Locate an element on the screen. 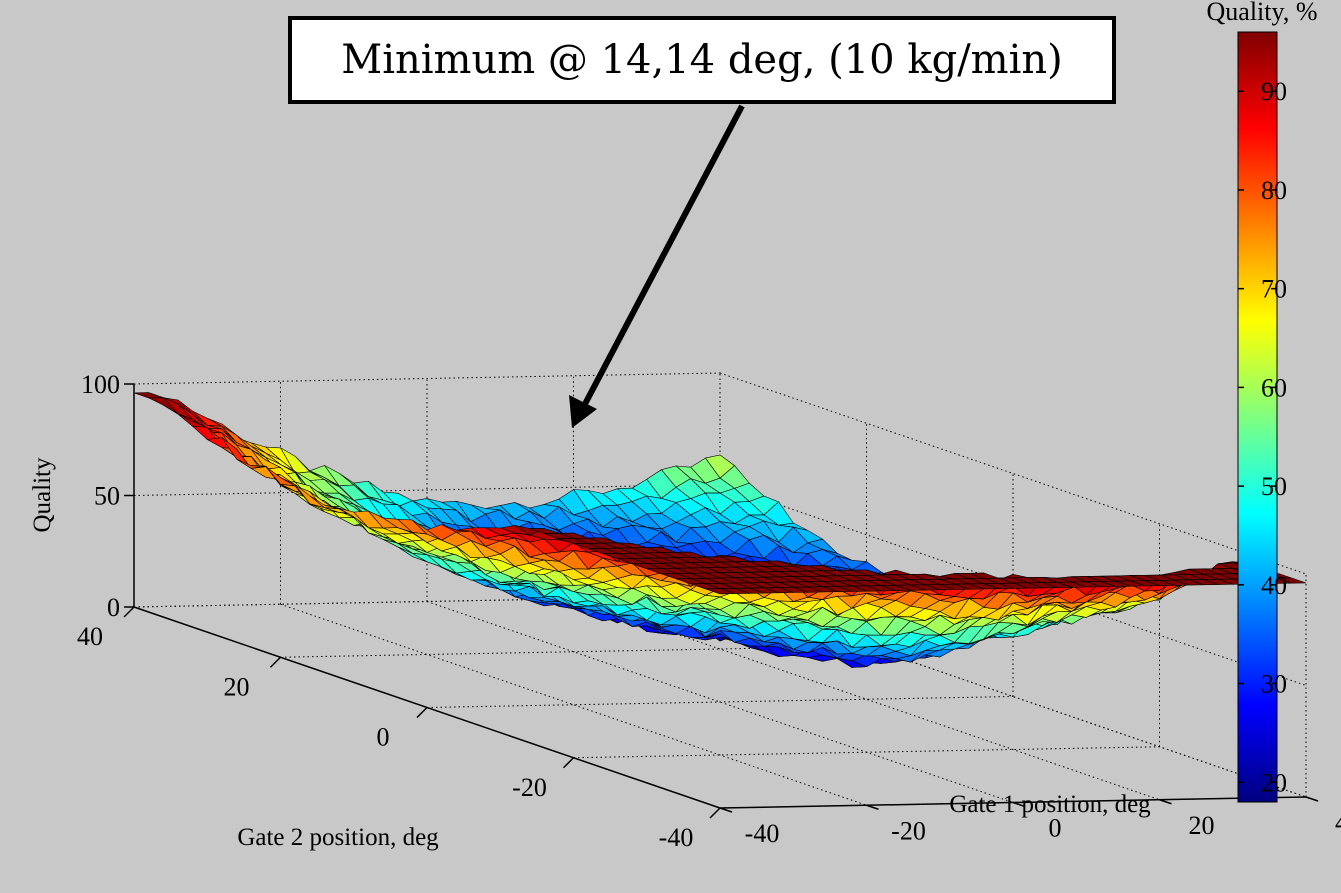  minimum-annotation: Minimum @ 14,14 deg, (10 kg/min) is located at coordinates (702, 60).